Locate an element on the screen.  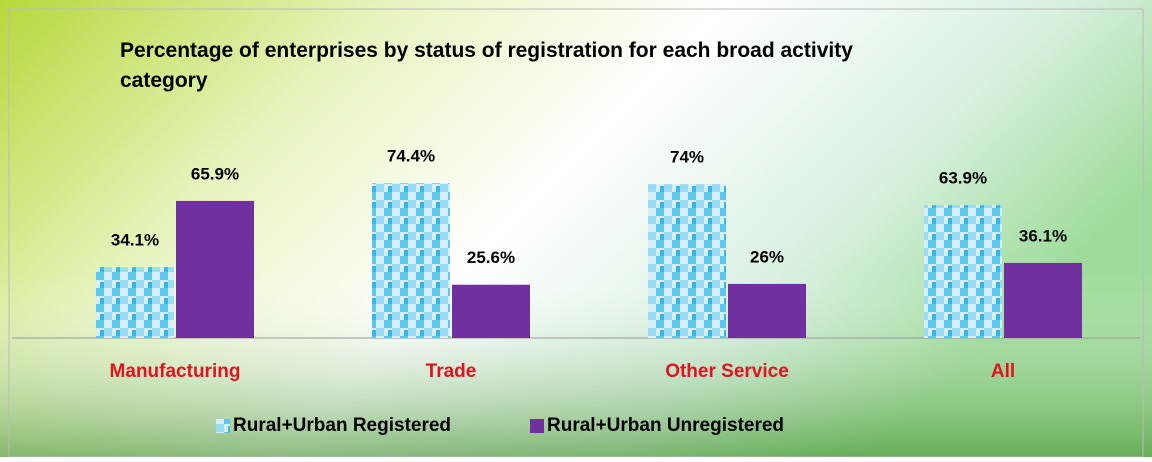
value-label: 63.9% is located at coordinates (963, 178).